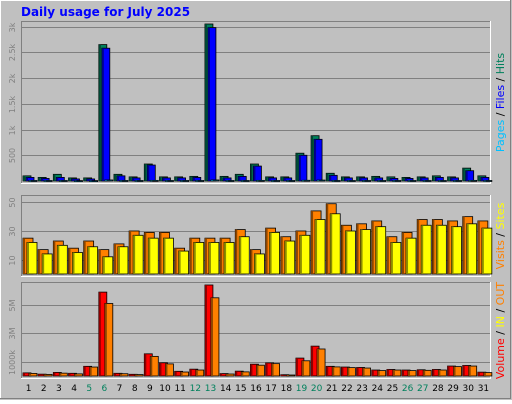 This screenshot has width=512, height=404. Describe the element at coordinates (12, 362) in the screenshot. I see `ytick-label: 1000k` at that location.